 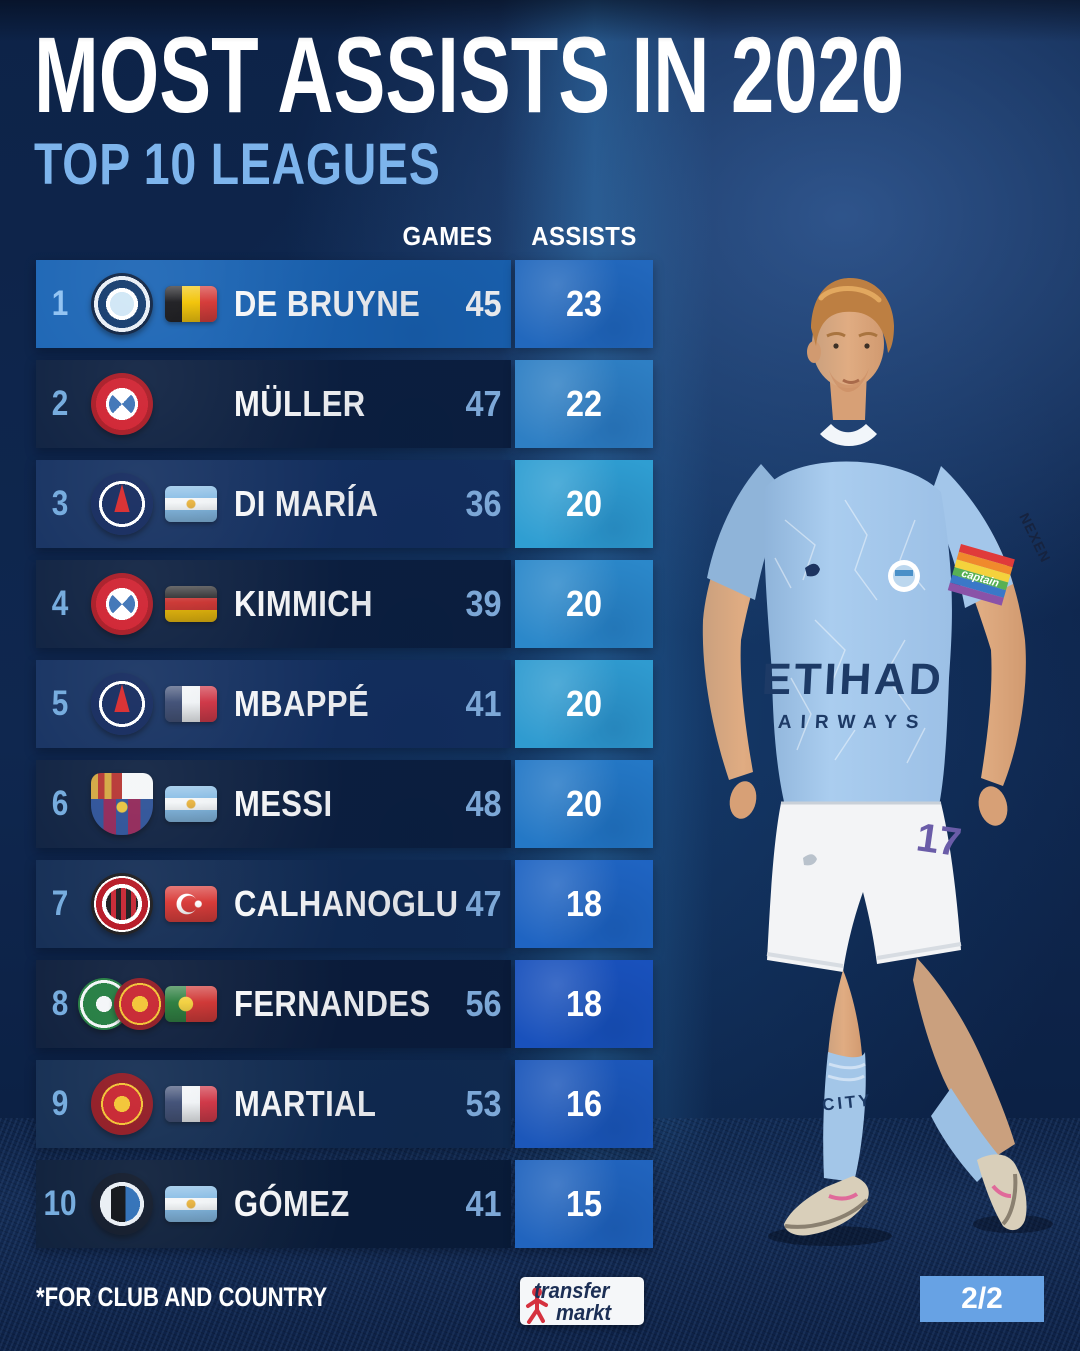 I want to click on rank-label: 5, so click(x=60, y=703).